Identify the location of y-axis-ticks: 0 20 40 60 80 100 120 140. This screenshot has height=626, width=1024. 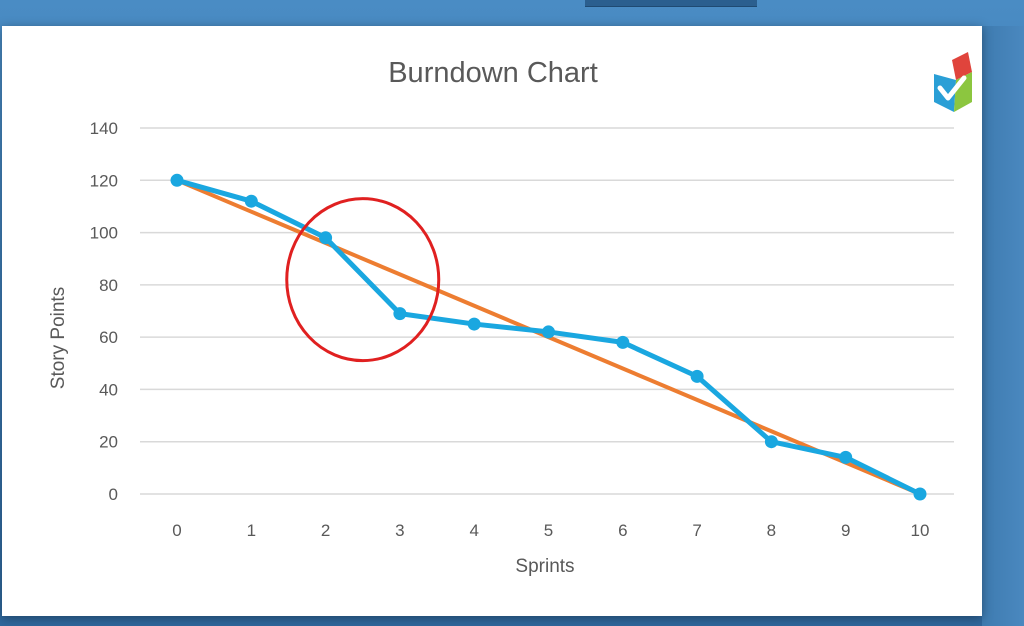
(104, 311).